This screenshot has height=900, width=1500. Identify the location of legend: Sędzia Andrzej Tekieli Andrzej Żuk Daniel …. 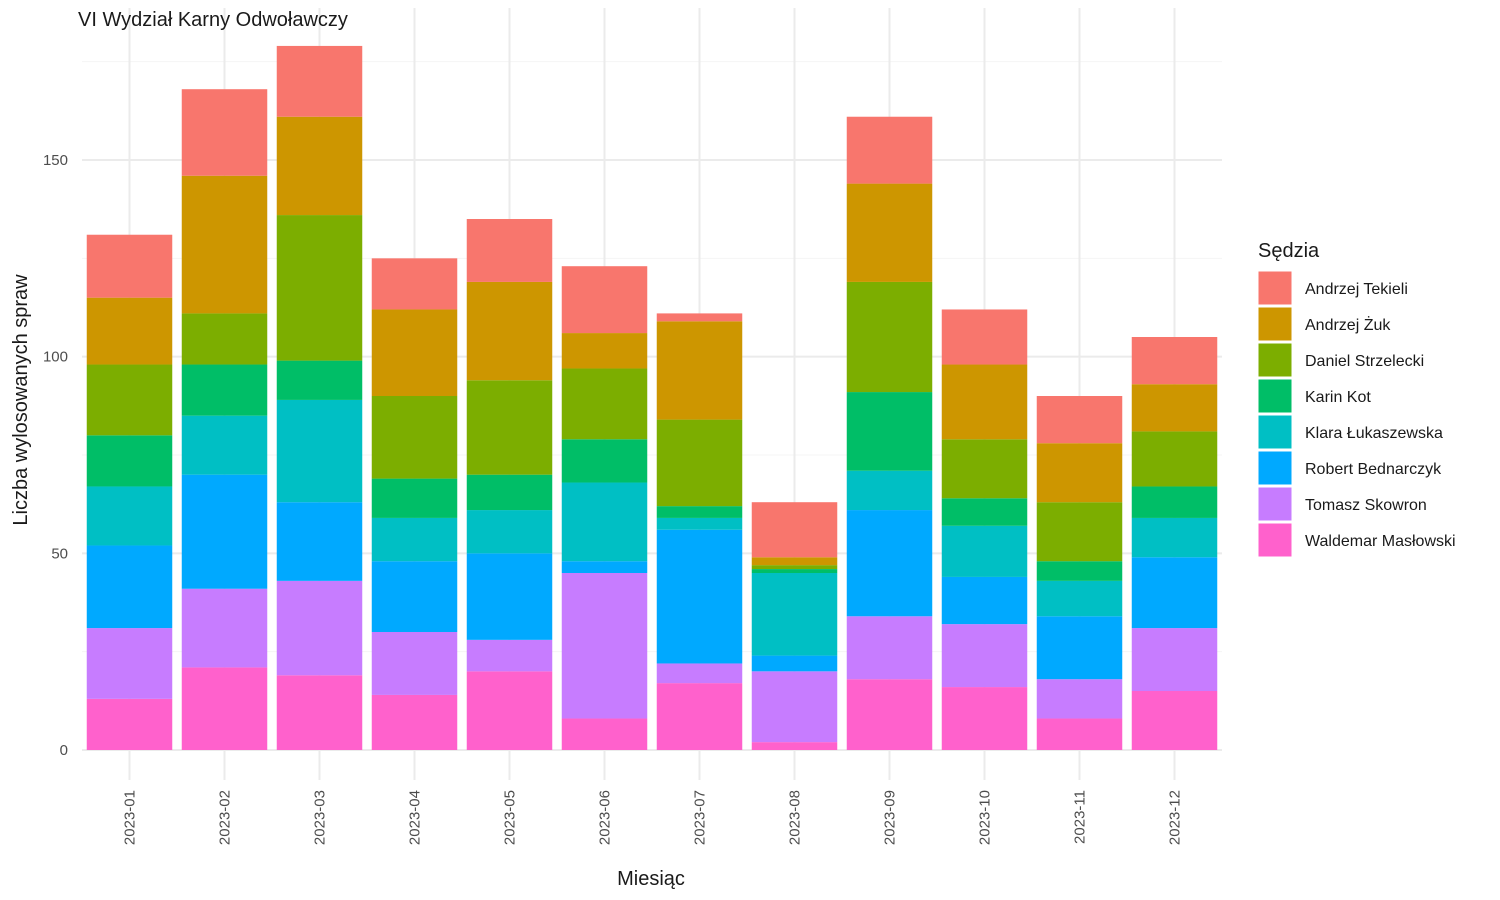
(1356, 399).